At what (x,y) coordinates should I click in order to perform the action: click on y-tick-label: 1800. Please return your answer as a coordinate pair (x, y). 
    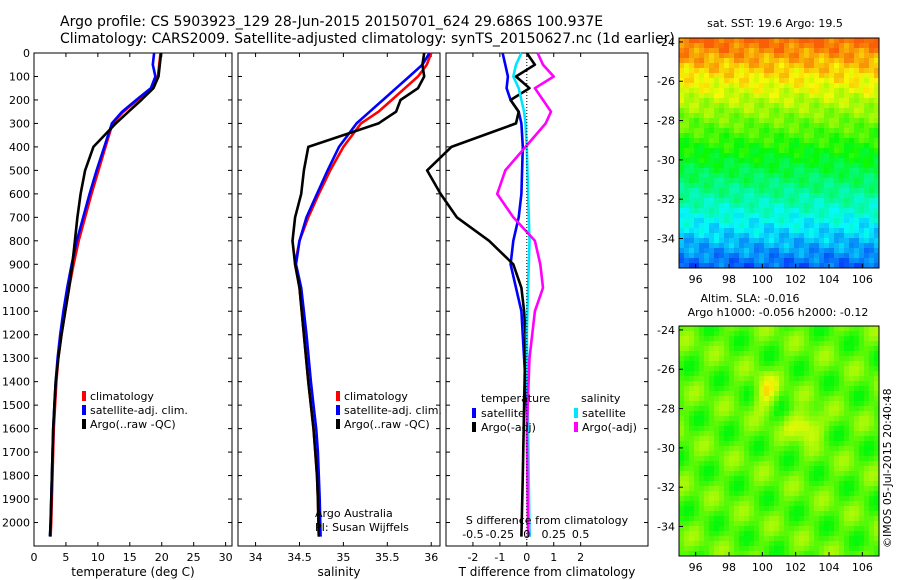
    Looking at the image, I should click on (16, 476).